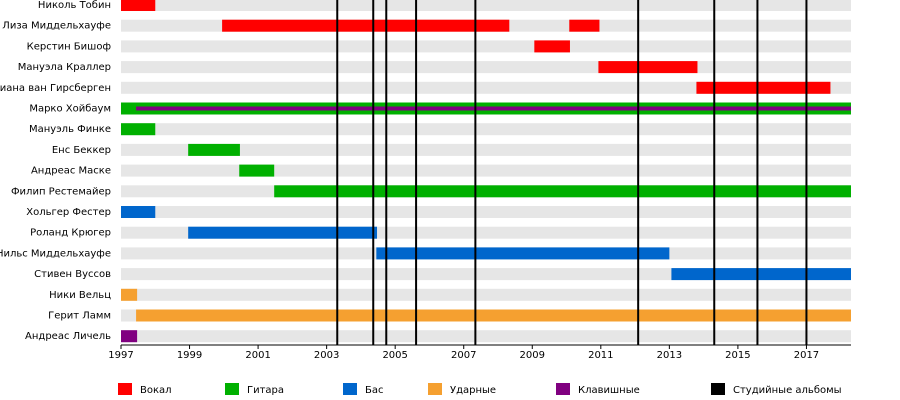  Describe the element at coordinates (806, 355) in the screenshot. I see `x-tick-label: 2017` at that location.